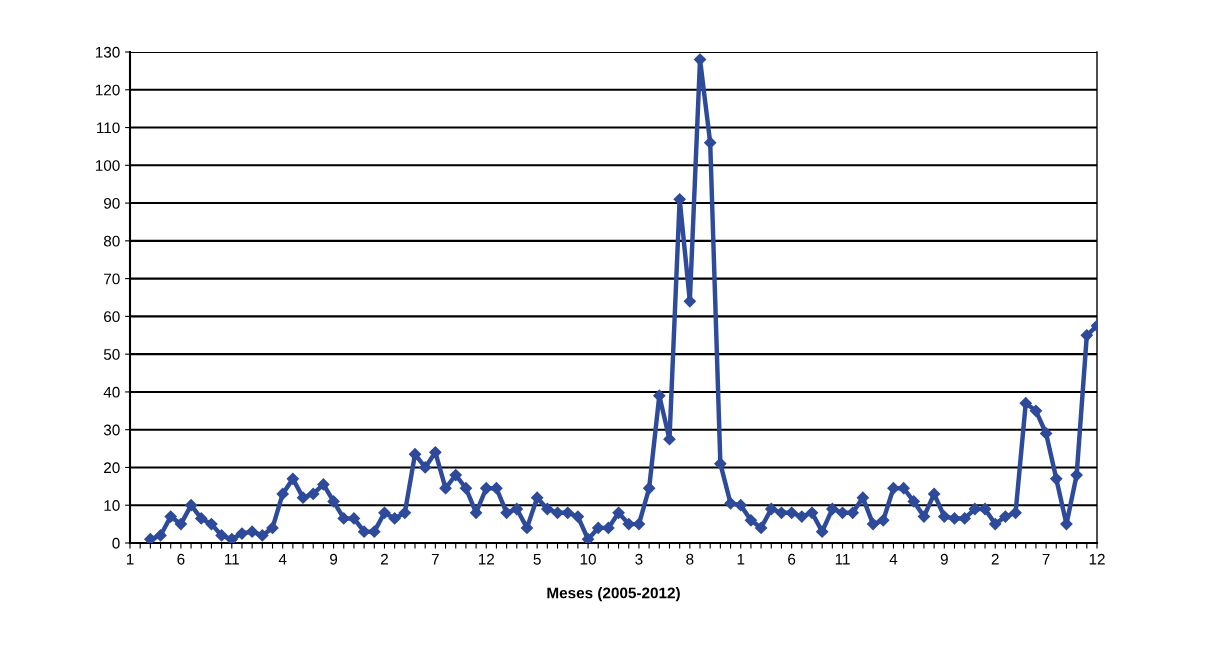  What do you see at coordinates (111, 430) in the screenshot?
I see `y-tick-label: 30` at bounding box center [111, 430].